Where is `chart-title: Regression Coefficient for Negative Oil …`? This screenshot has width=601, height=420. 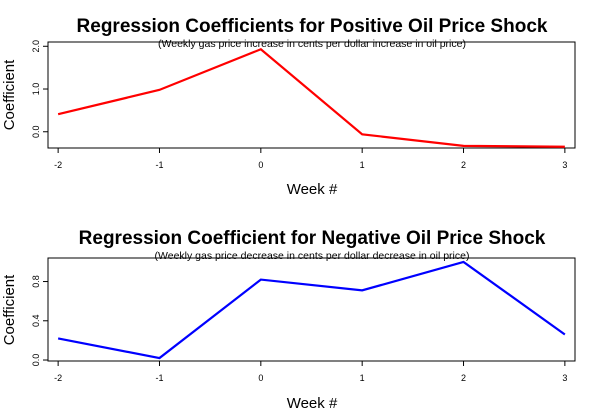 chart-title: Regression Coefficient for Negative Oil … is located at coordinates (312, 238).